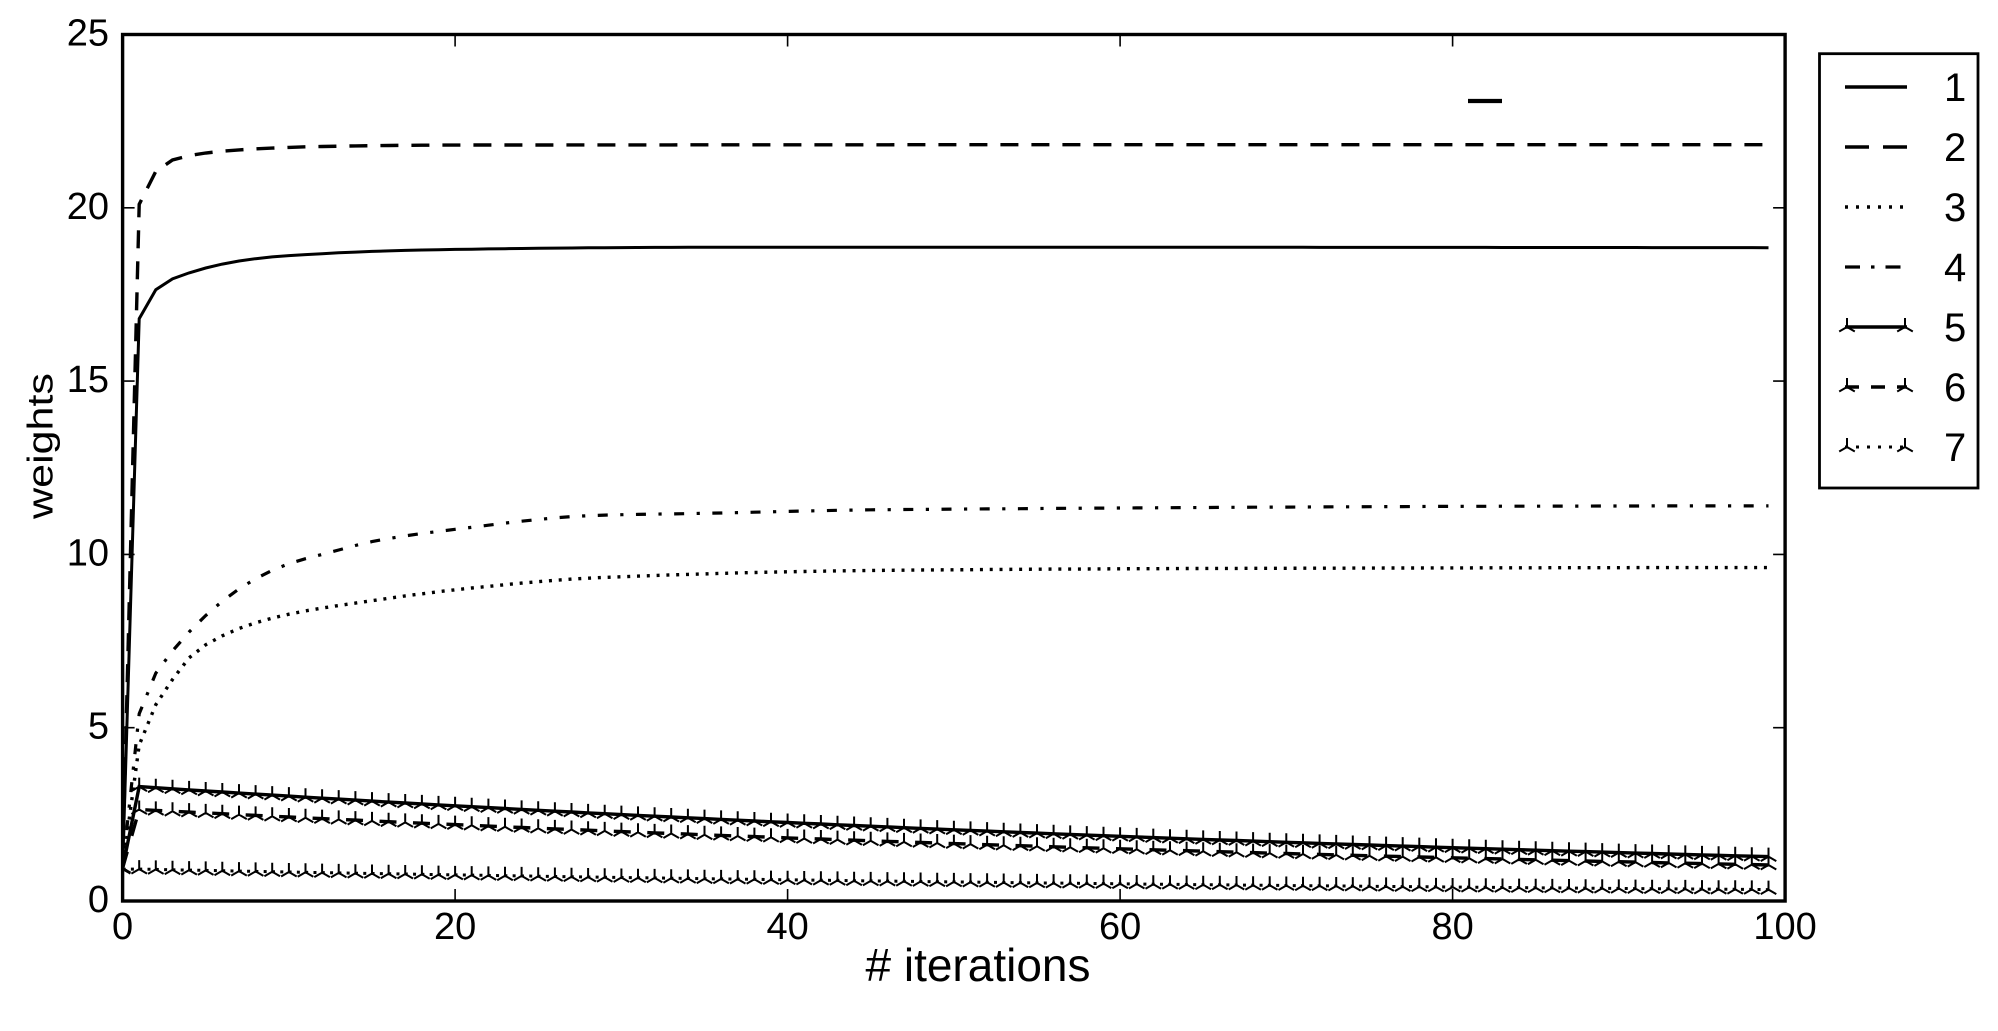 This screenshot has width=1998, height=1031. Describe the element at coordinates (88, 553) in the screenshot. I see `svg-text: 10` at that location.